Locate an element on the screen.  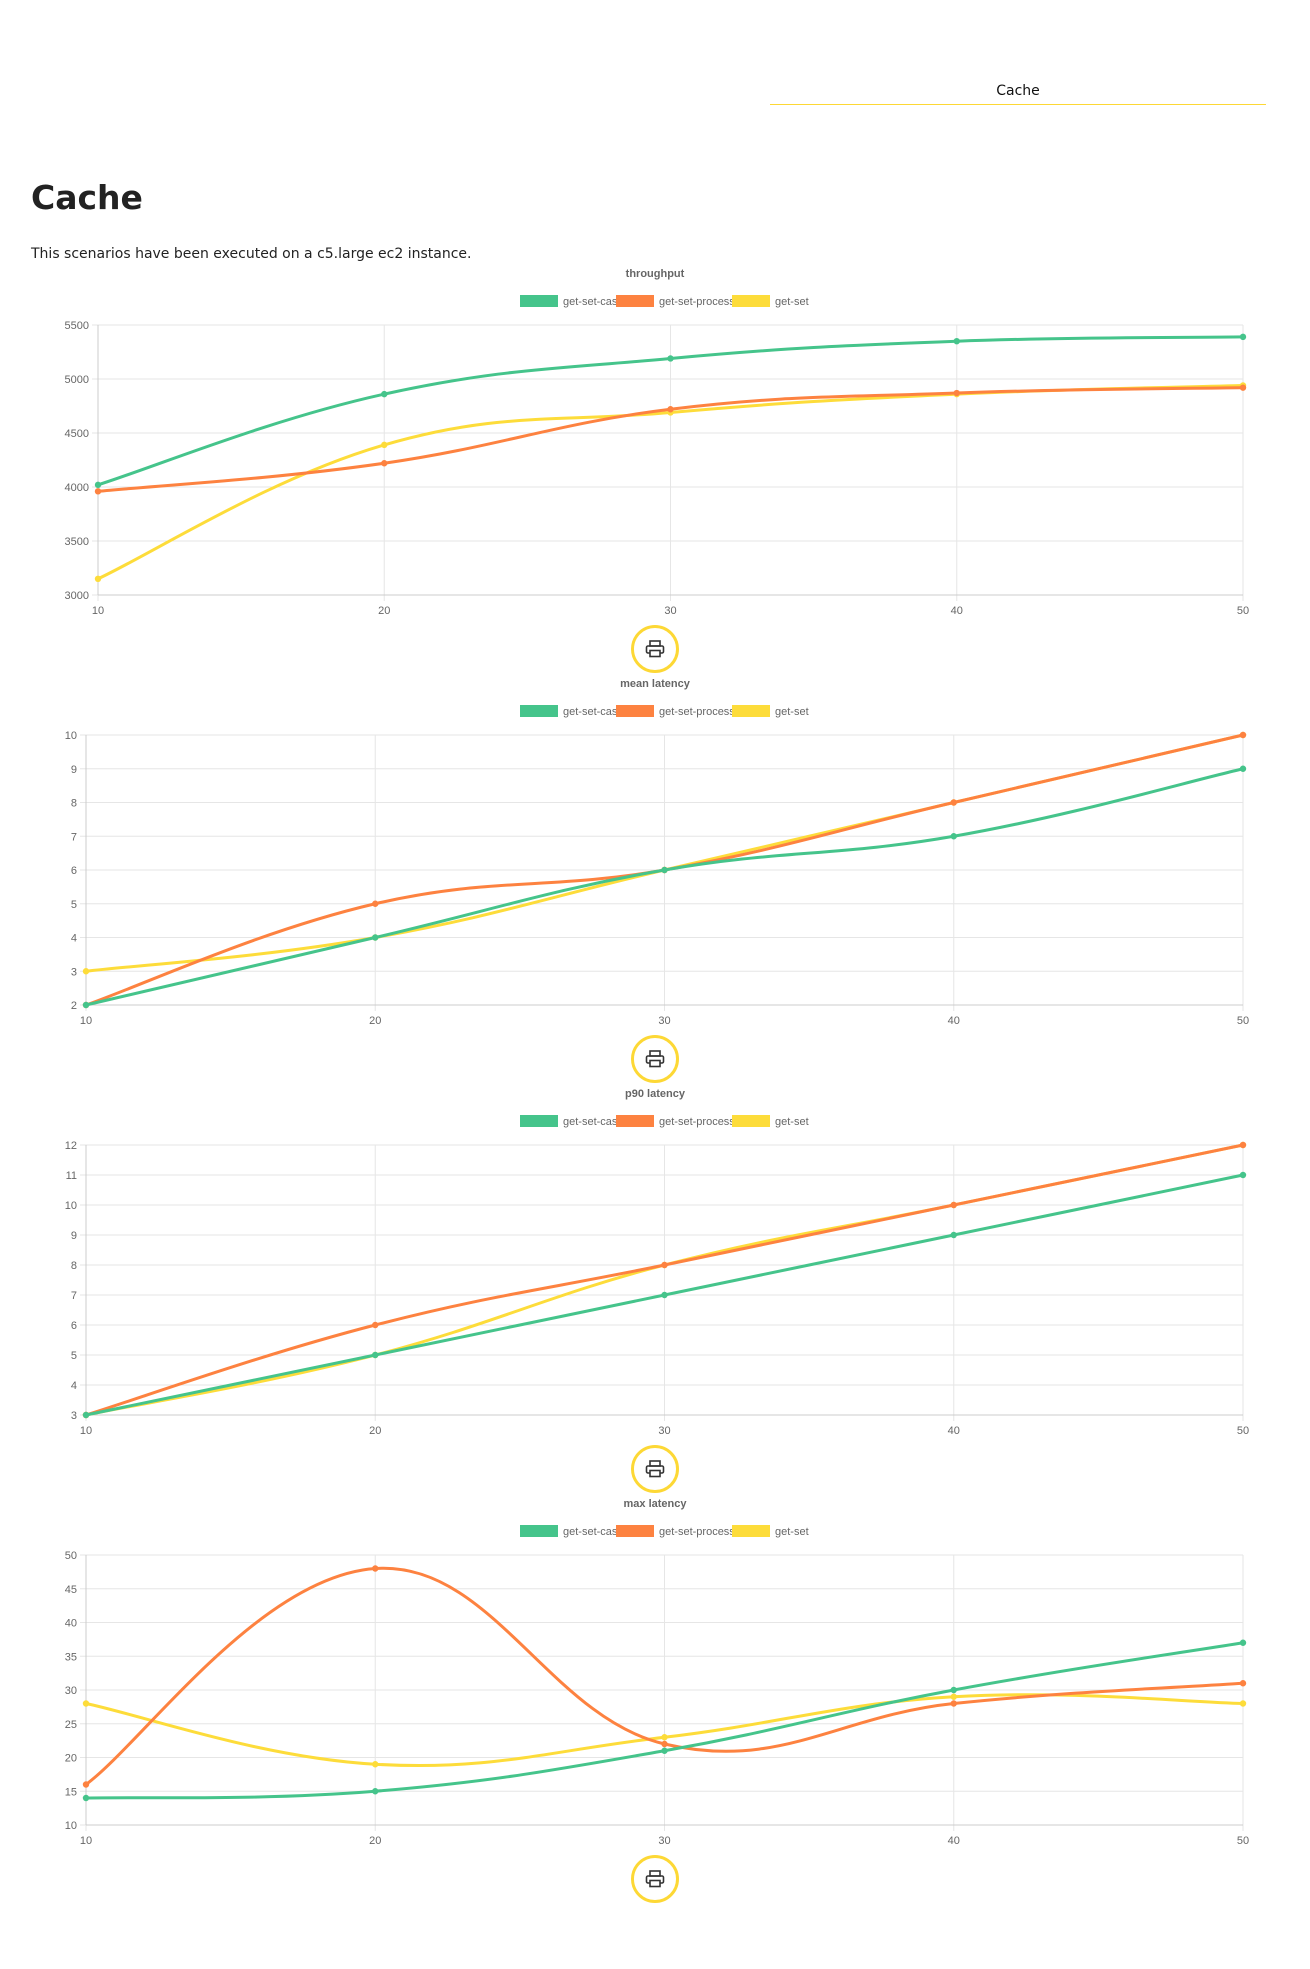
chart-title: mean latency is located at coordinates (655, 684).